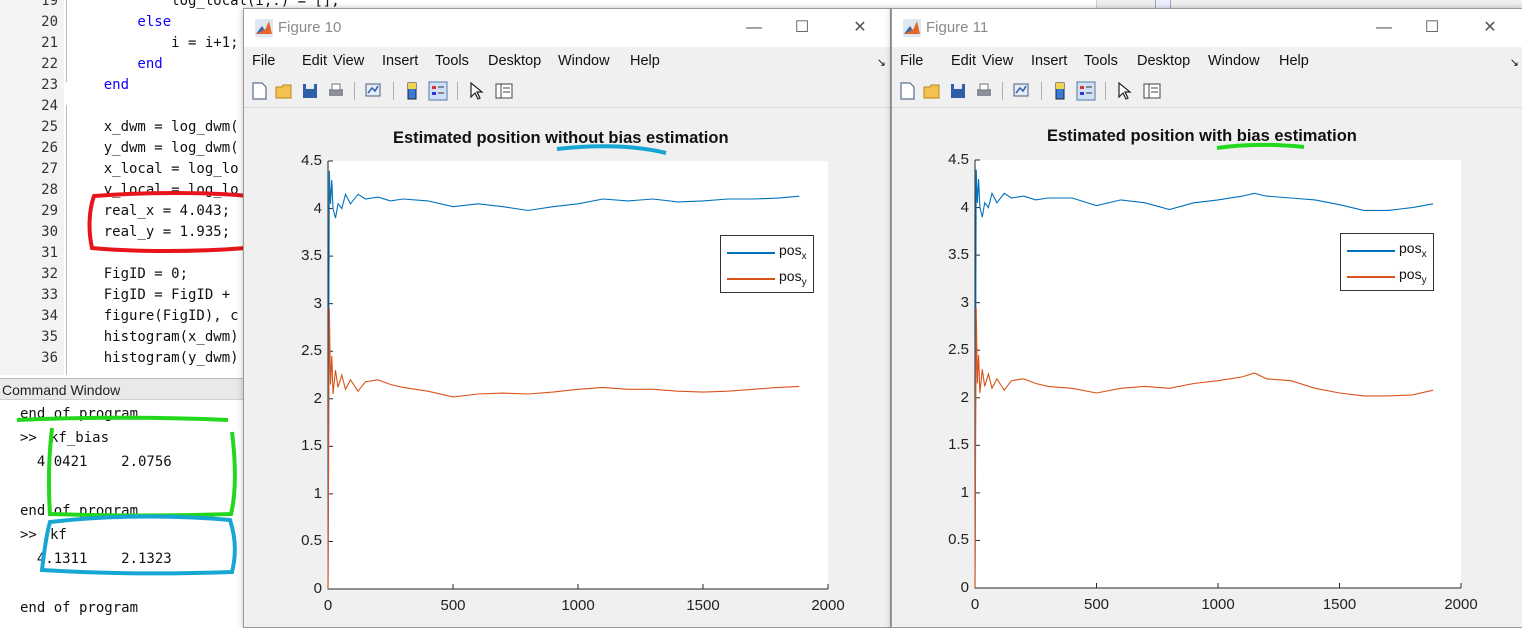  I want to click on legend-label: posy, so click(1413, 276).